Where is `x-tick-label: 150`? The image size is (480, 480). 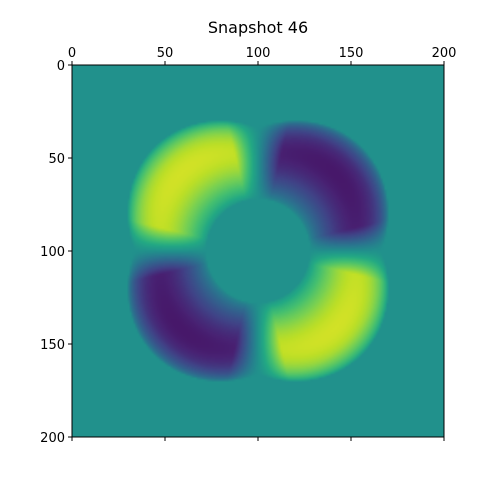 x-tick-label: 150 is located at coordinates (351, 53).